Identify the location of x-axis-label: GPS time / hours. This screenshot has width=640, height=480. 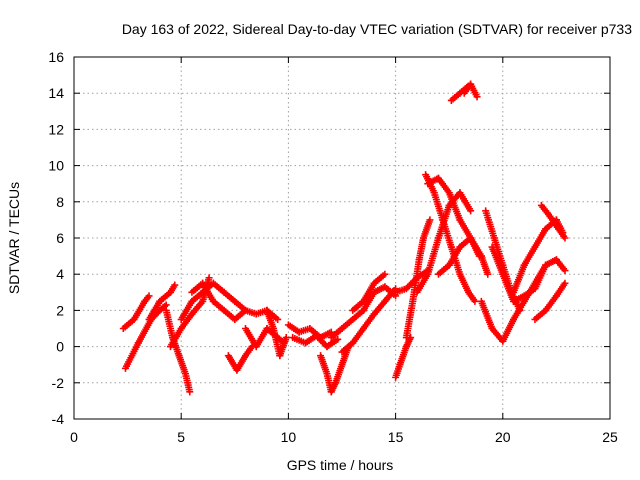
(340, 465).